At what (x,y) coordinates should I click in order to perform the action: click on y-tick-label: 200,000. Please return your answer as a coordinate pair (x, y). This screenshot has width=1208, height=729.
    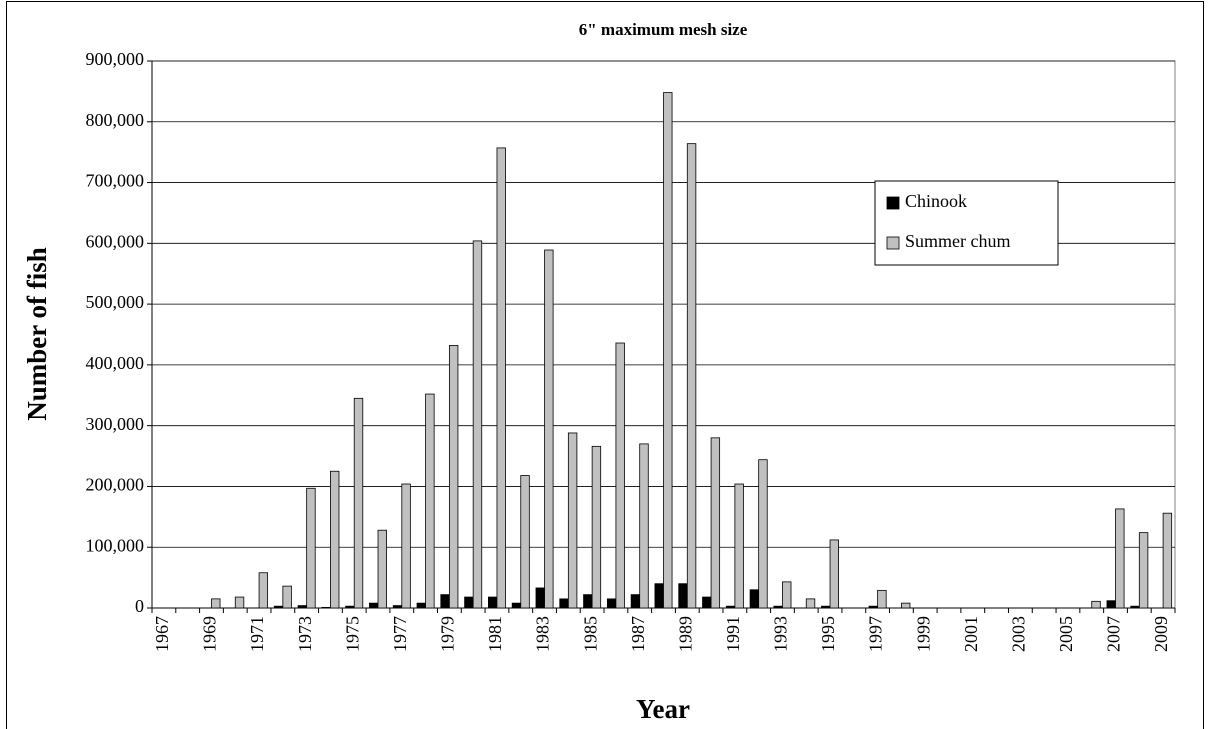
    Looking at the image, I should click on (115, 485).